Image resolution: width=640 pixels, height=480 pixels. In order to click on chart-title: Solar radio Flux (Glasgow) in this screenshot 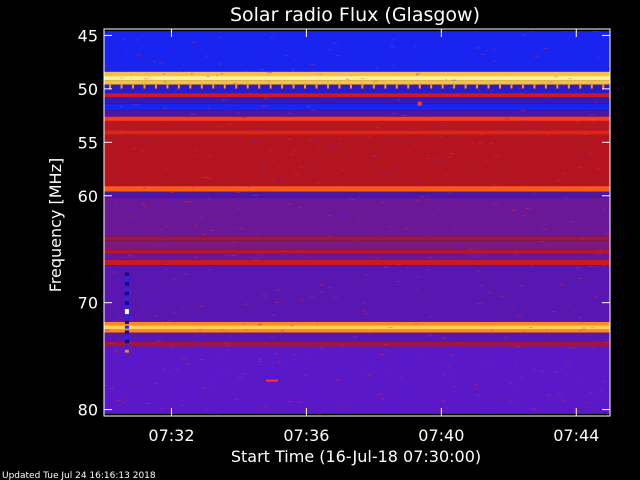, I will do `click(355, 15)`.